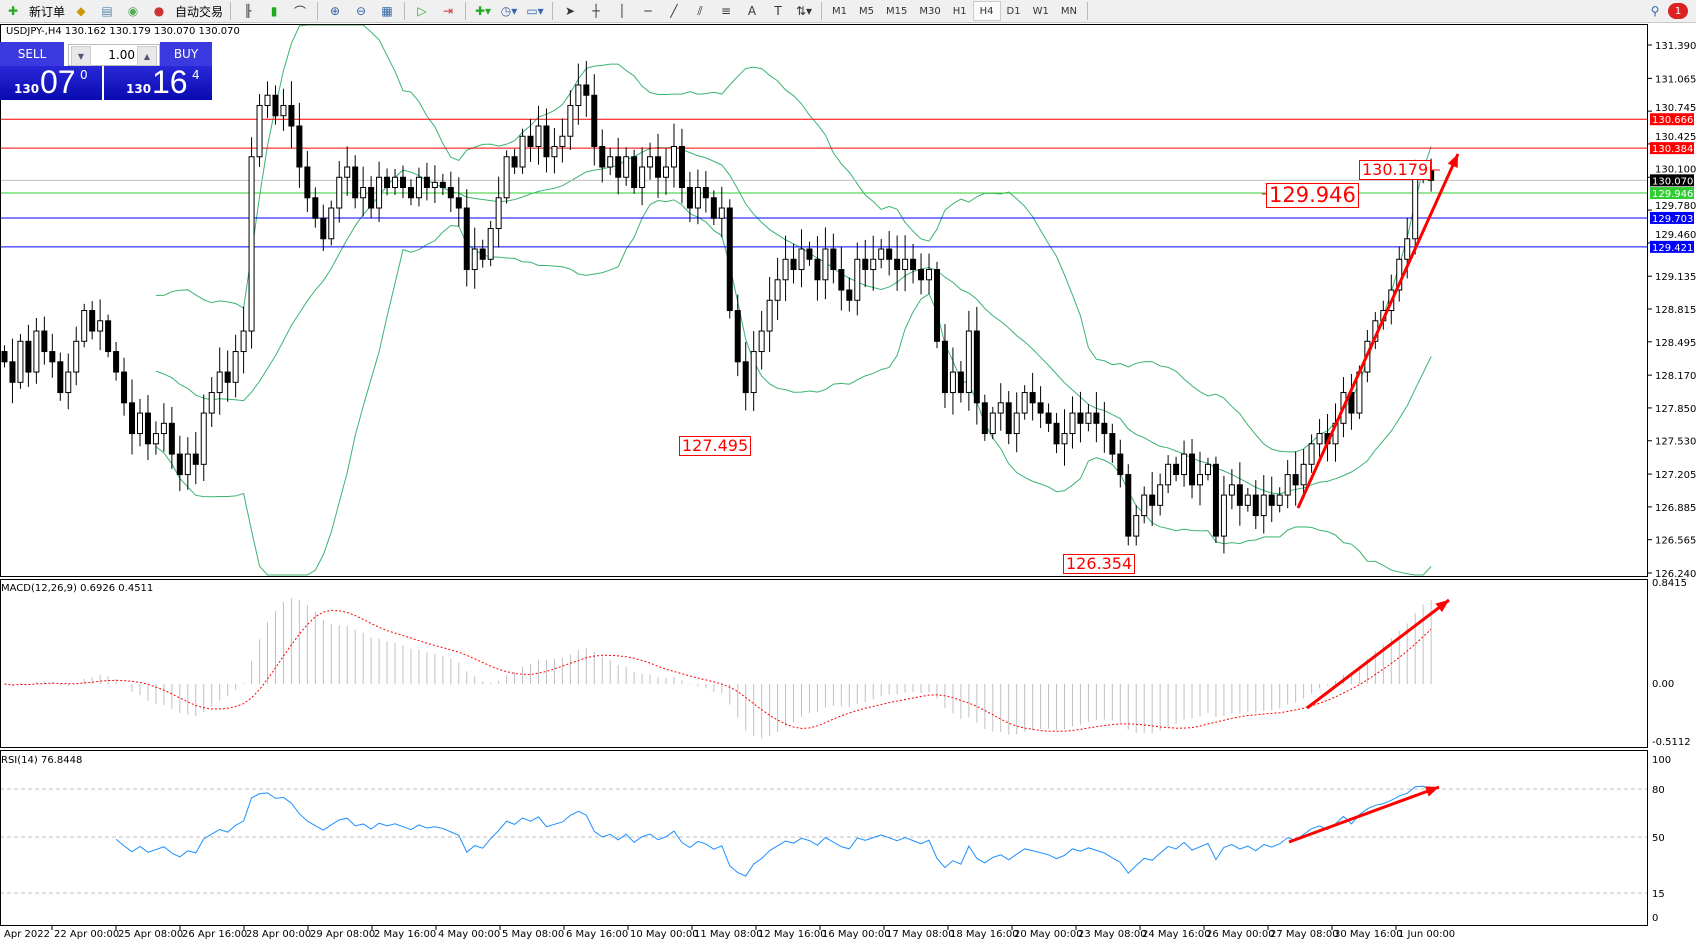 The height and width of the screenshot is (941, 1696). I want to click on timeframe-d1: D1, so click(1013, 11).